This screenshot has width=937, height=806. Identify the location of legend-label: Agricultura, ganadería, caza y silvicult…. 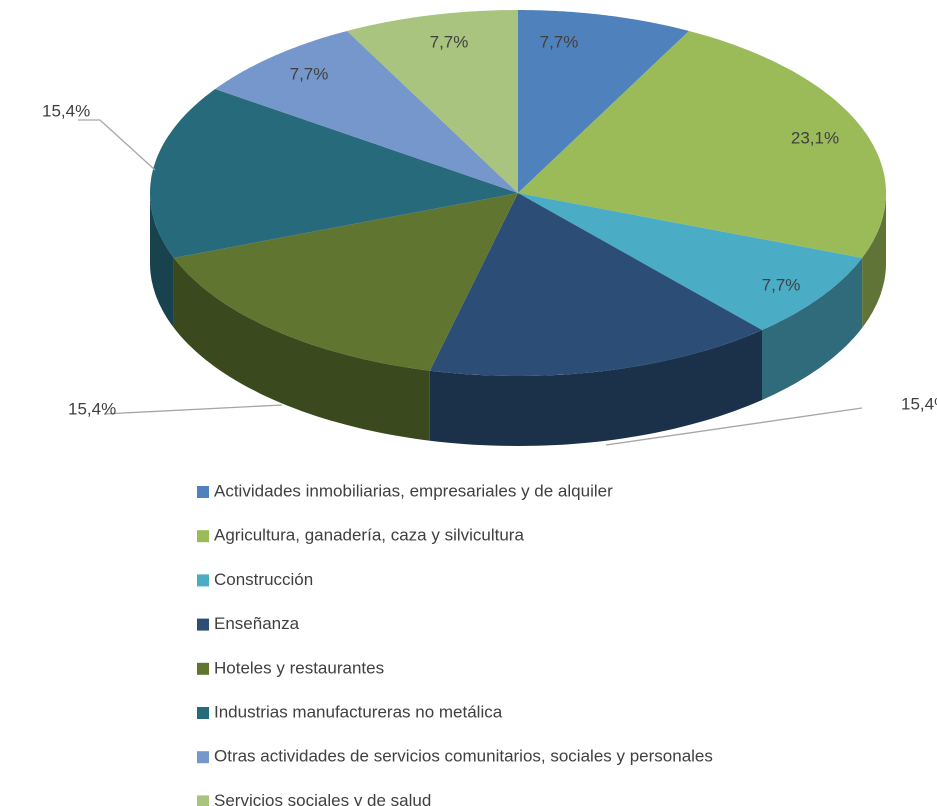
(369, 535).